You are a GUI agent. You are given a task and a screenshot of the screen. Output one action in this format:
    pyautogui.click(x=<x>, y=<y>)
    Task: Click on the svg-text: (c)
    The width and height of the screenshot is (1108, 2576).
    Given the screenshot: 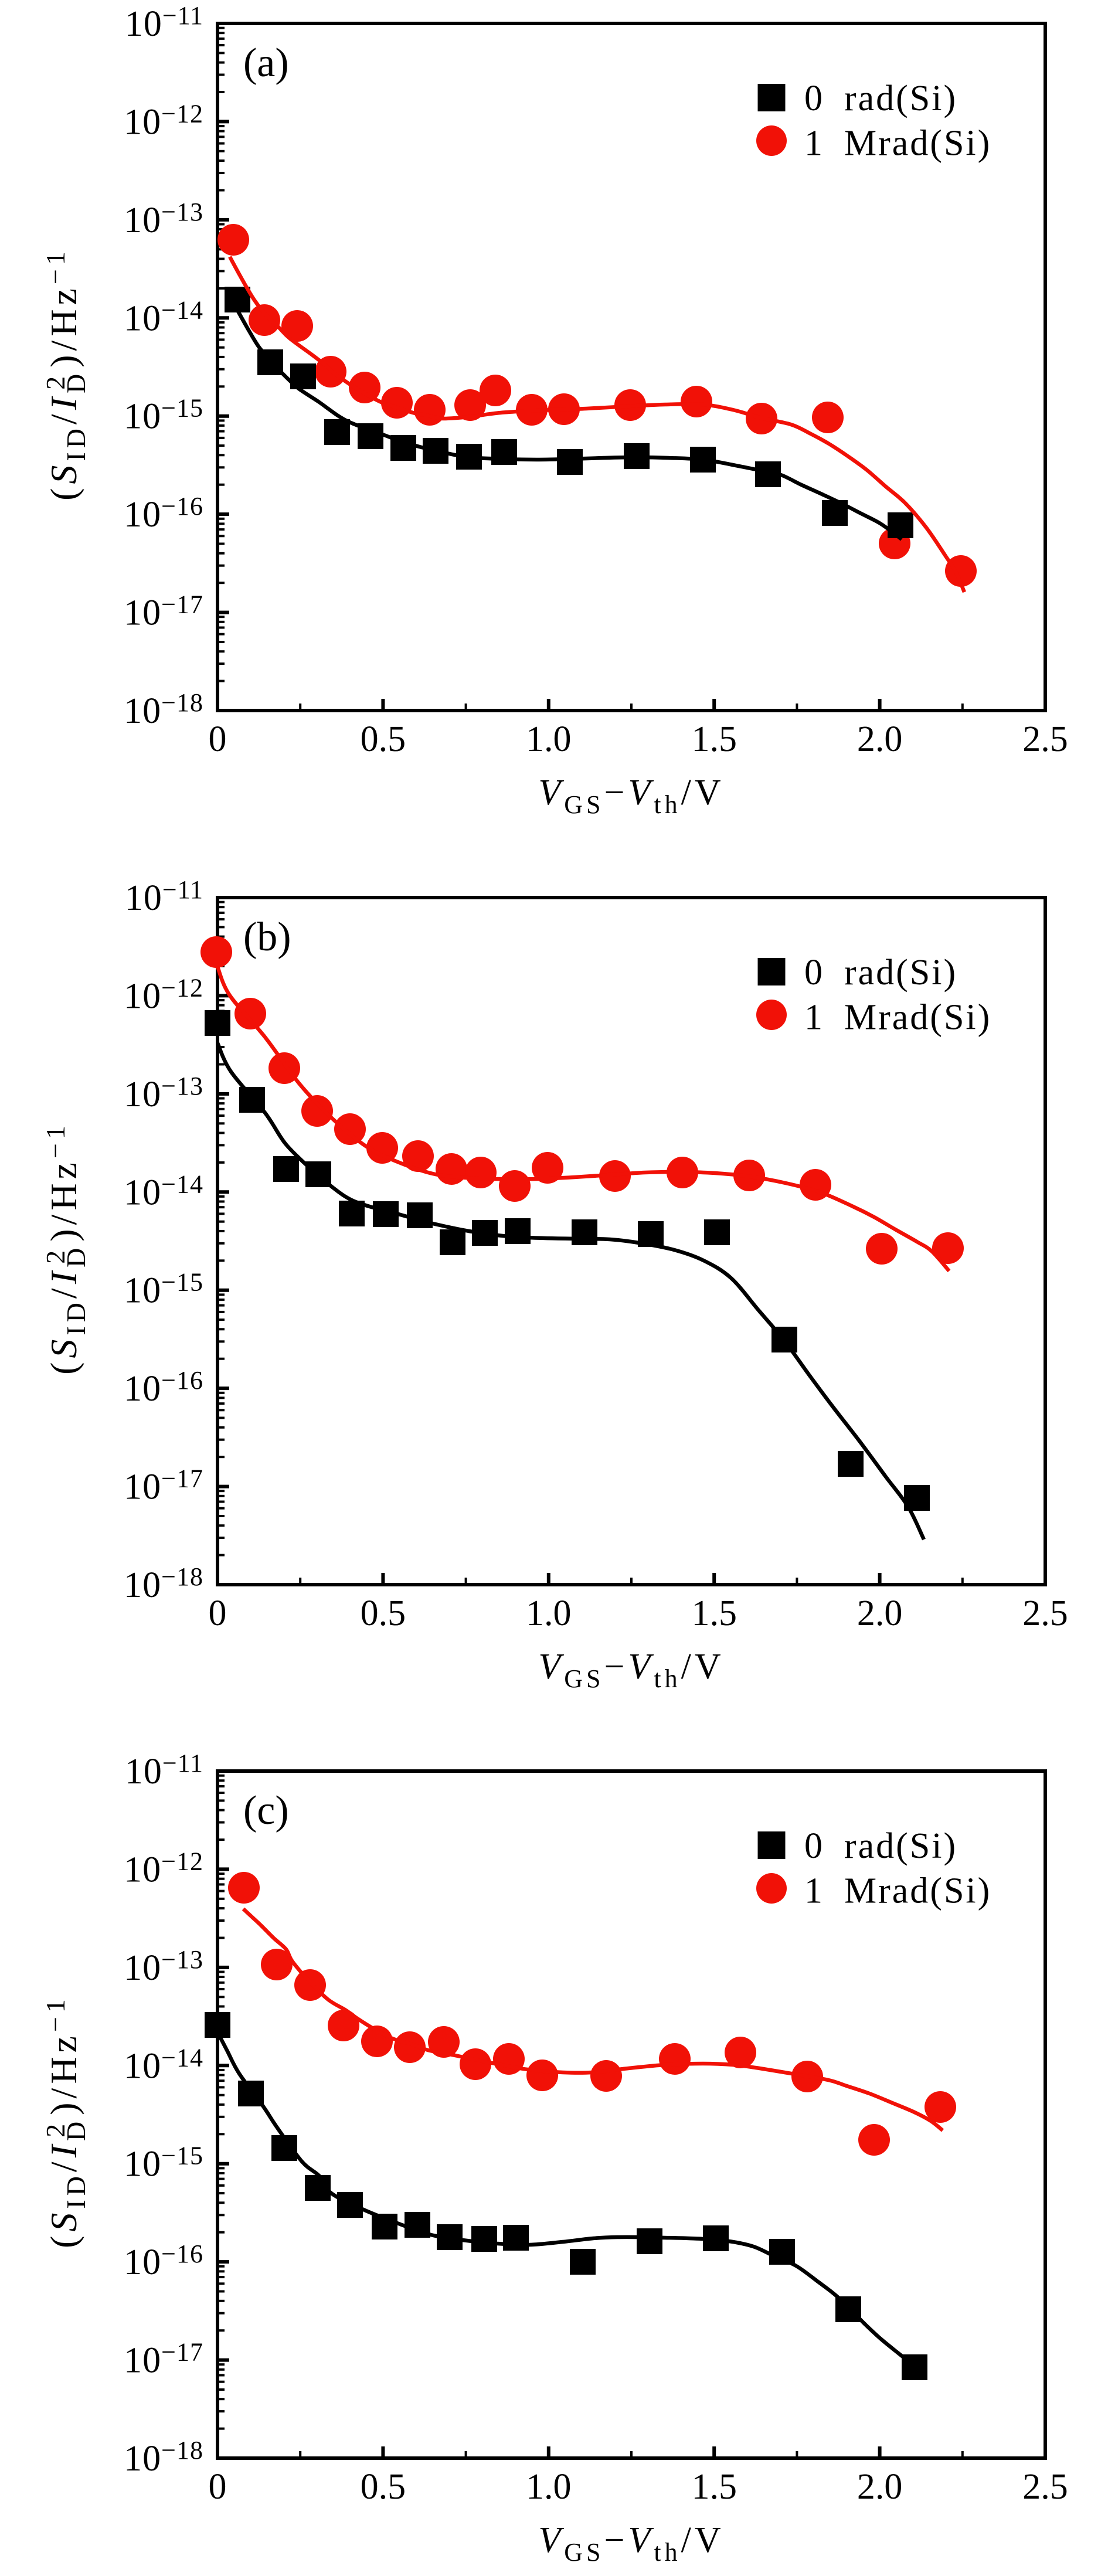 What is the action you would take?
    pyautogui.click(x=266, y=1811)
    